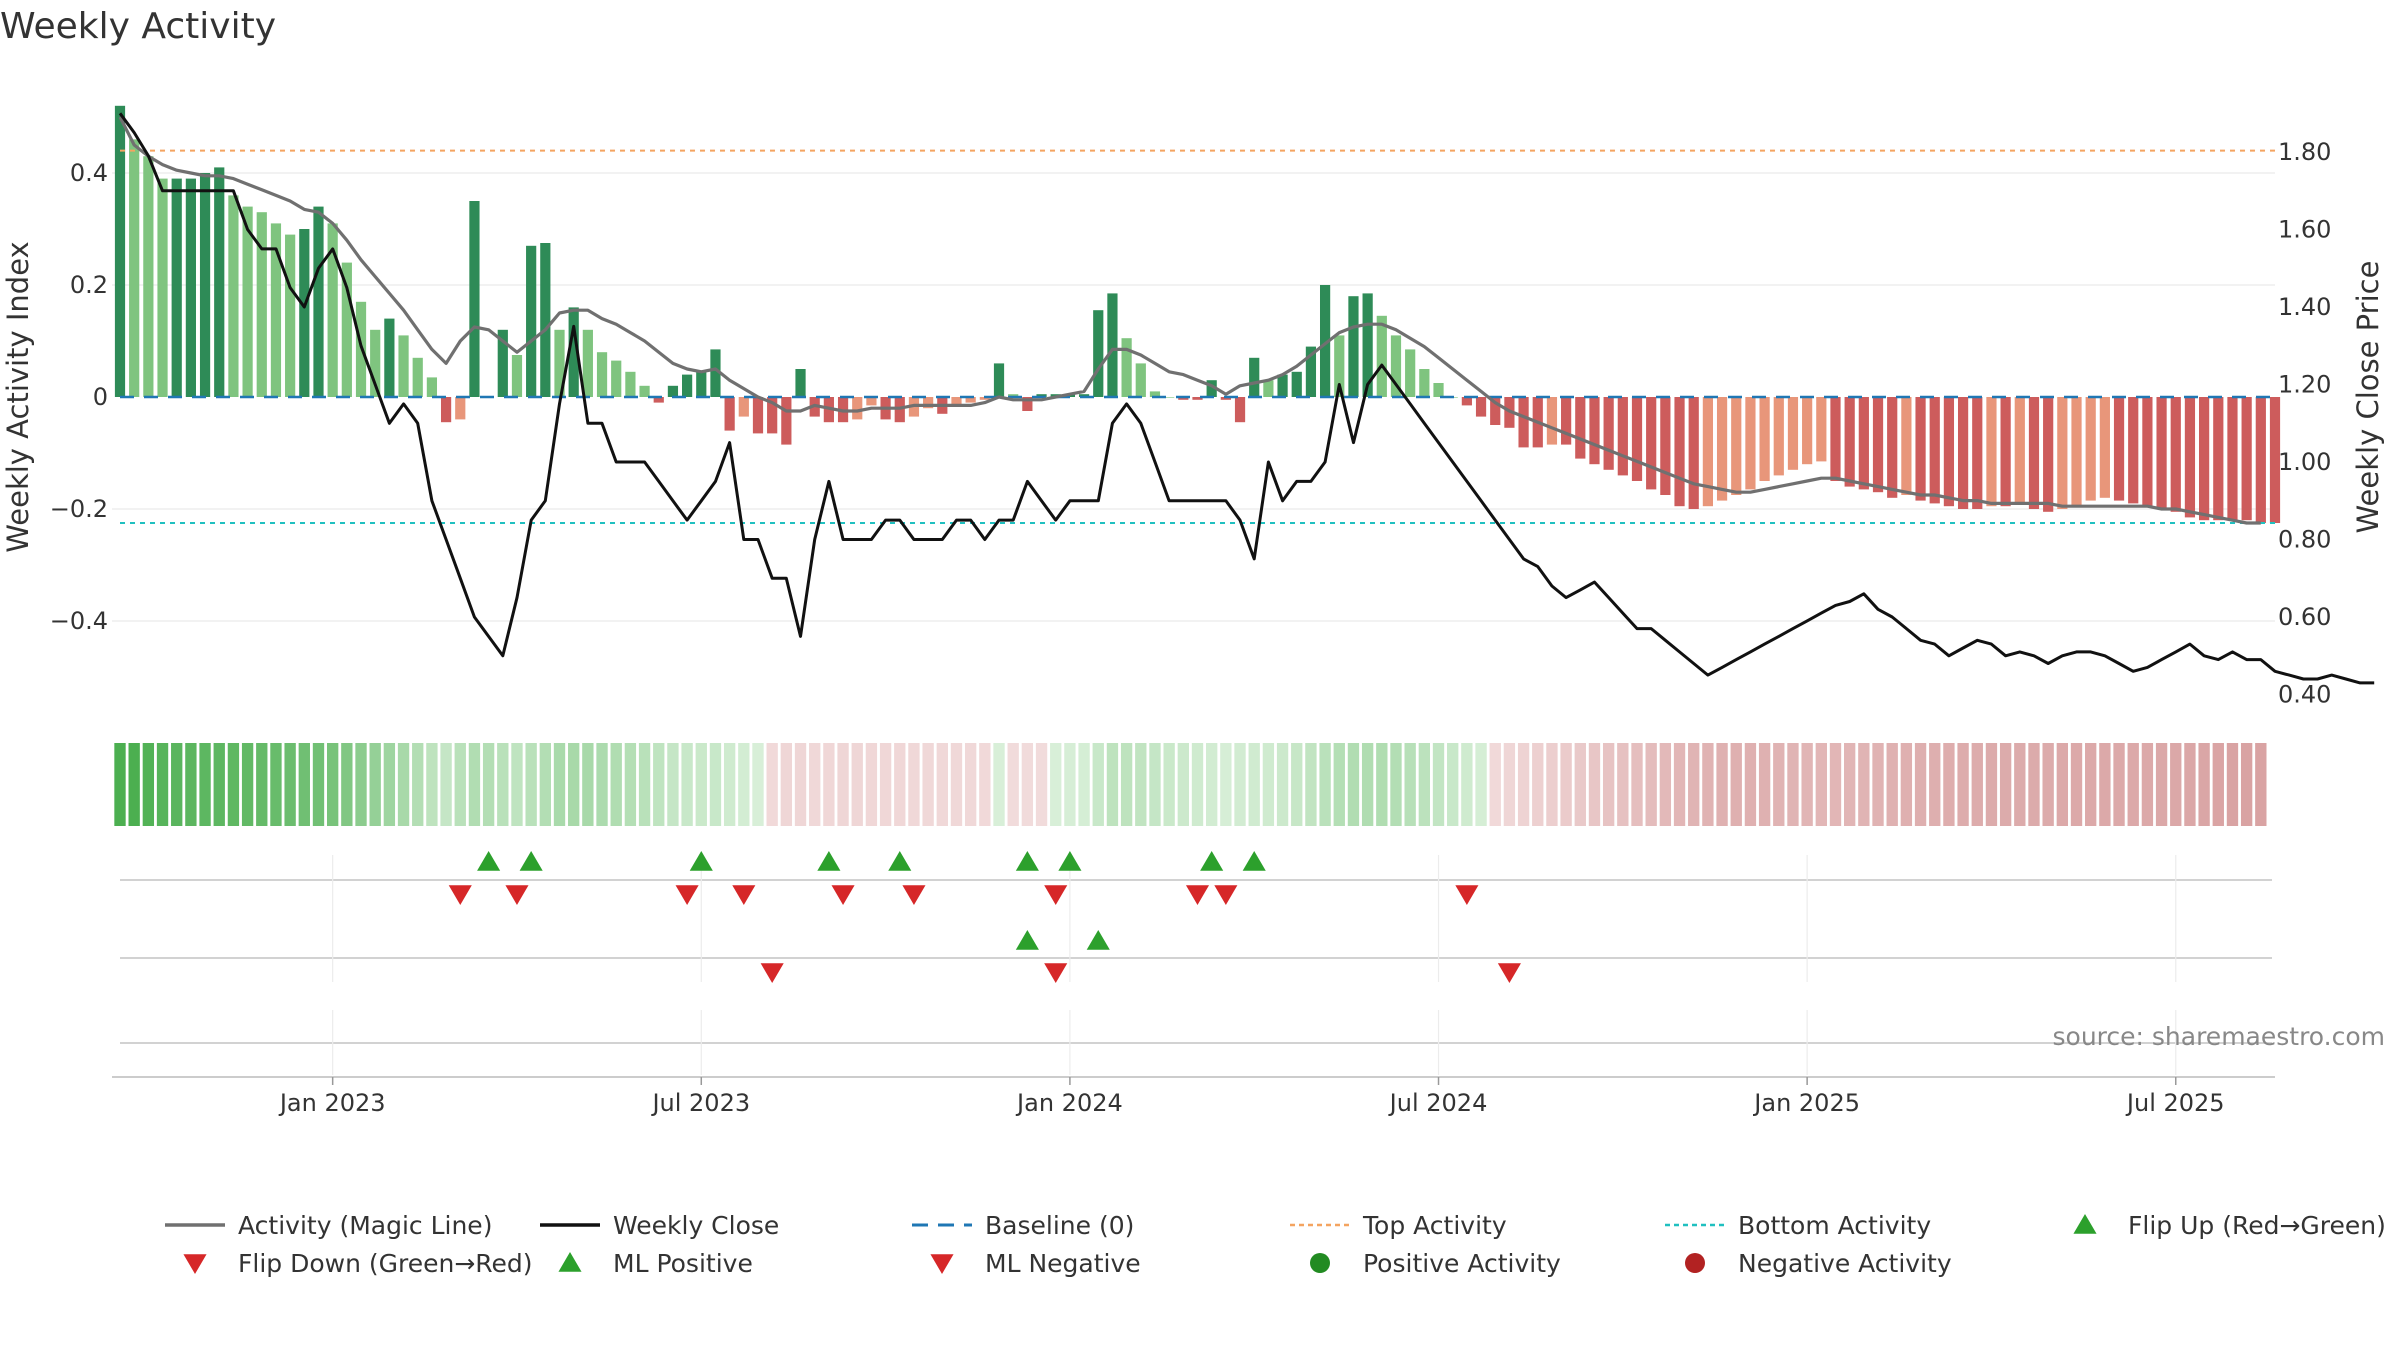  I want to click on legend-item-baseline: Baseline (0), so click(1023, 1225).